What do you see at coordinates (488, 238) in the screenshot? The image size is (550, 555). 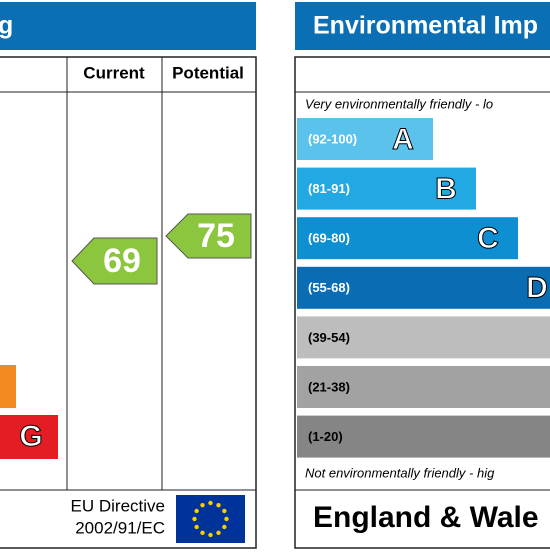 I see `band-letter: C` at bounding box center [488, 238].